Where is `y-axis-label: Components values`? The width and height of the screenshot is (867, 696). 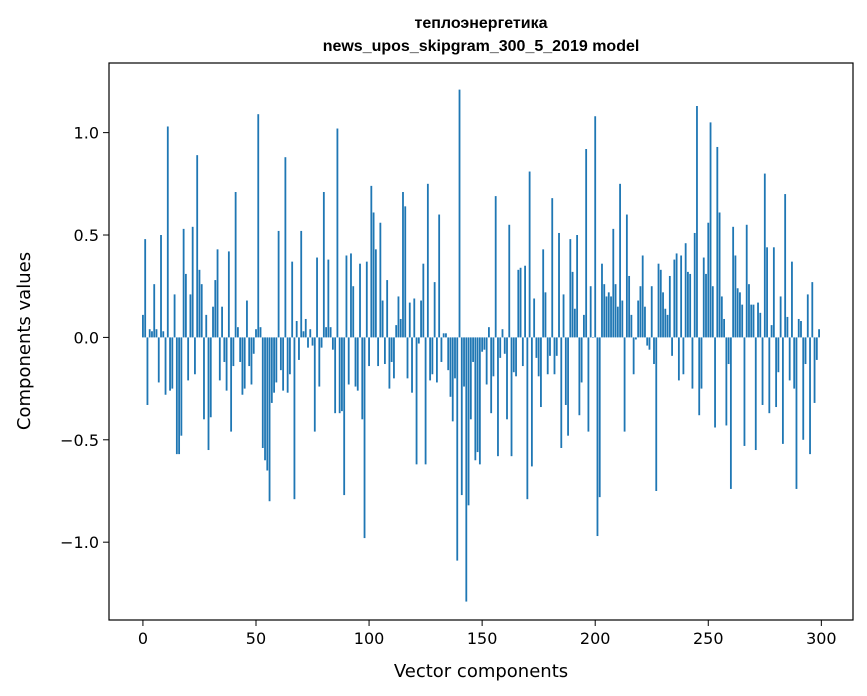 y-axis-label: Components values is located at coordinates (24, 341).